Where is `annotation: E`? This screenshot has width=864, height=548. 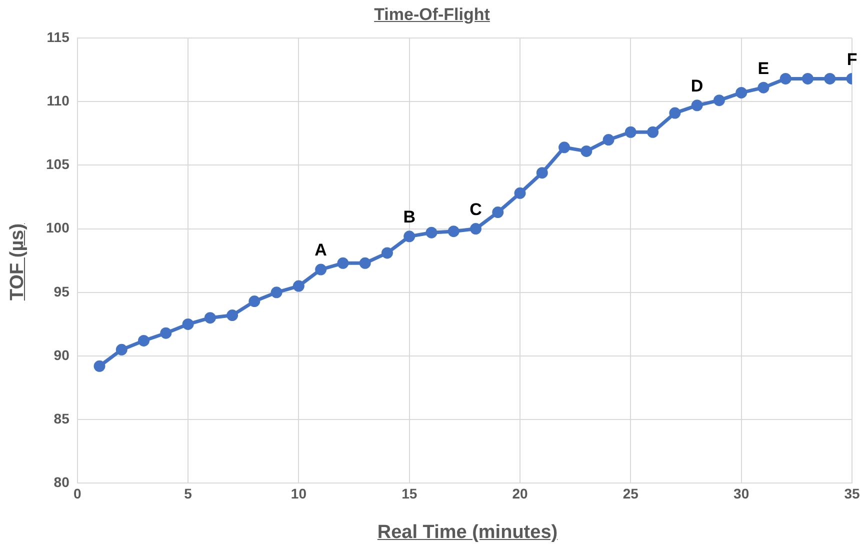
annotation: E is located at coordinates (764, 68).